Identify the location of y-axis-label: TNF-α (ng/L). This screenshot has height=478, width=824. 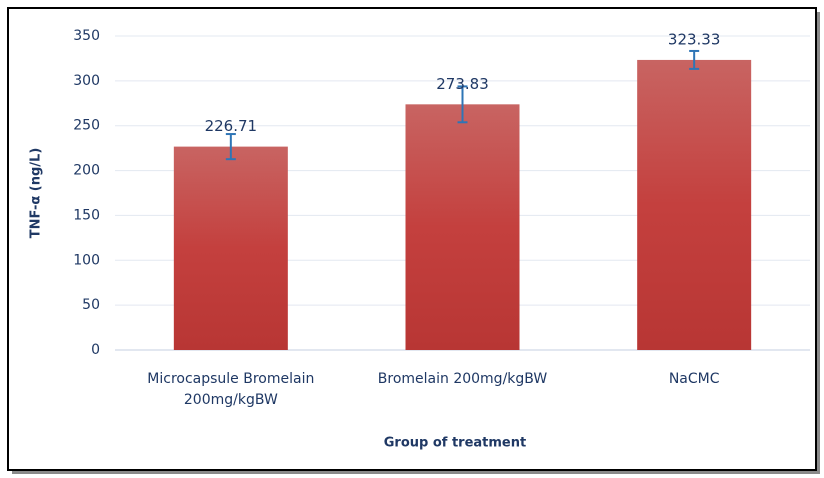
(36, 193).